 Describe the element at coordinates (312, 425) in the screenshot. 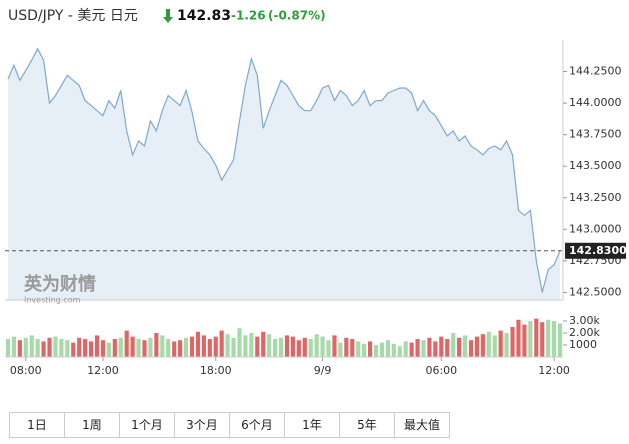

I see `range-button: 1年` at that location.